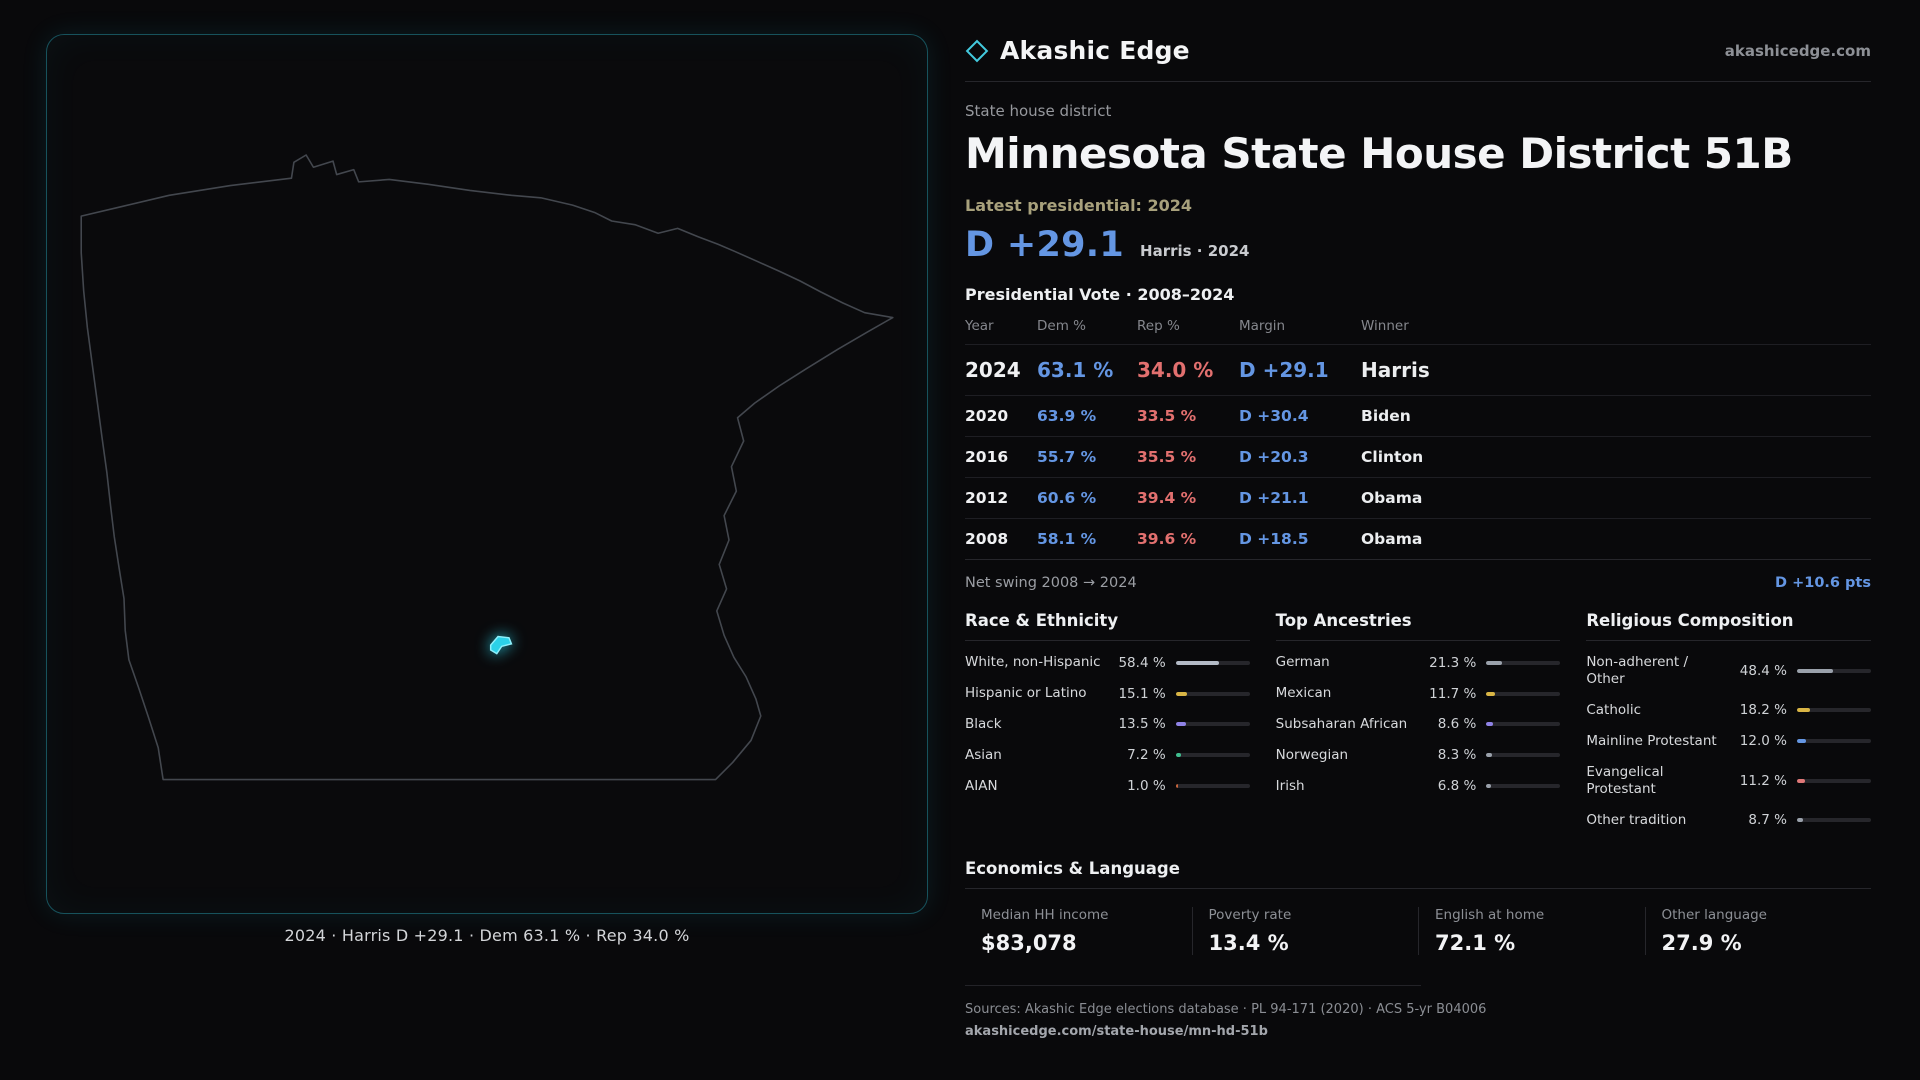  Describe the element at coordinates (1453, 693) in the screenshot. I see `demo-value: 11.7 %` at that location.